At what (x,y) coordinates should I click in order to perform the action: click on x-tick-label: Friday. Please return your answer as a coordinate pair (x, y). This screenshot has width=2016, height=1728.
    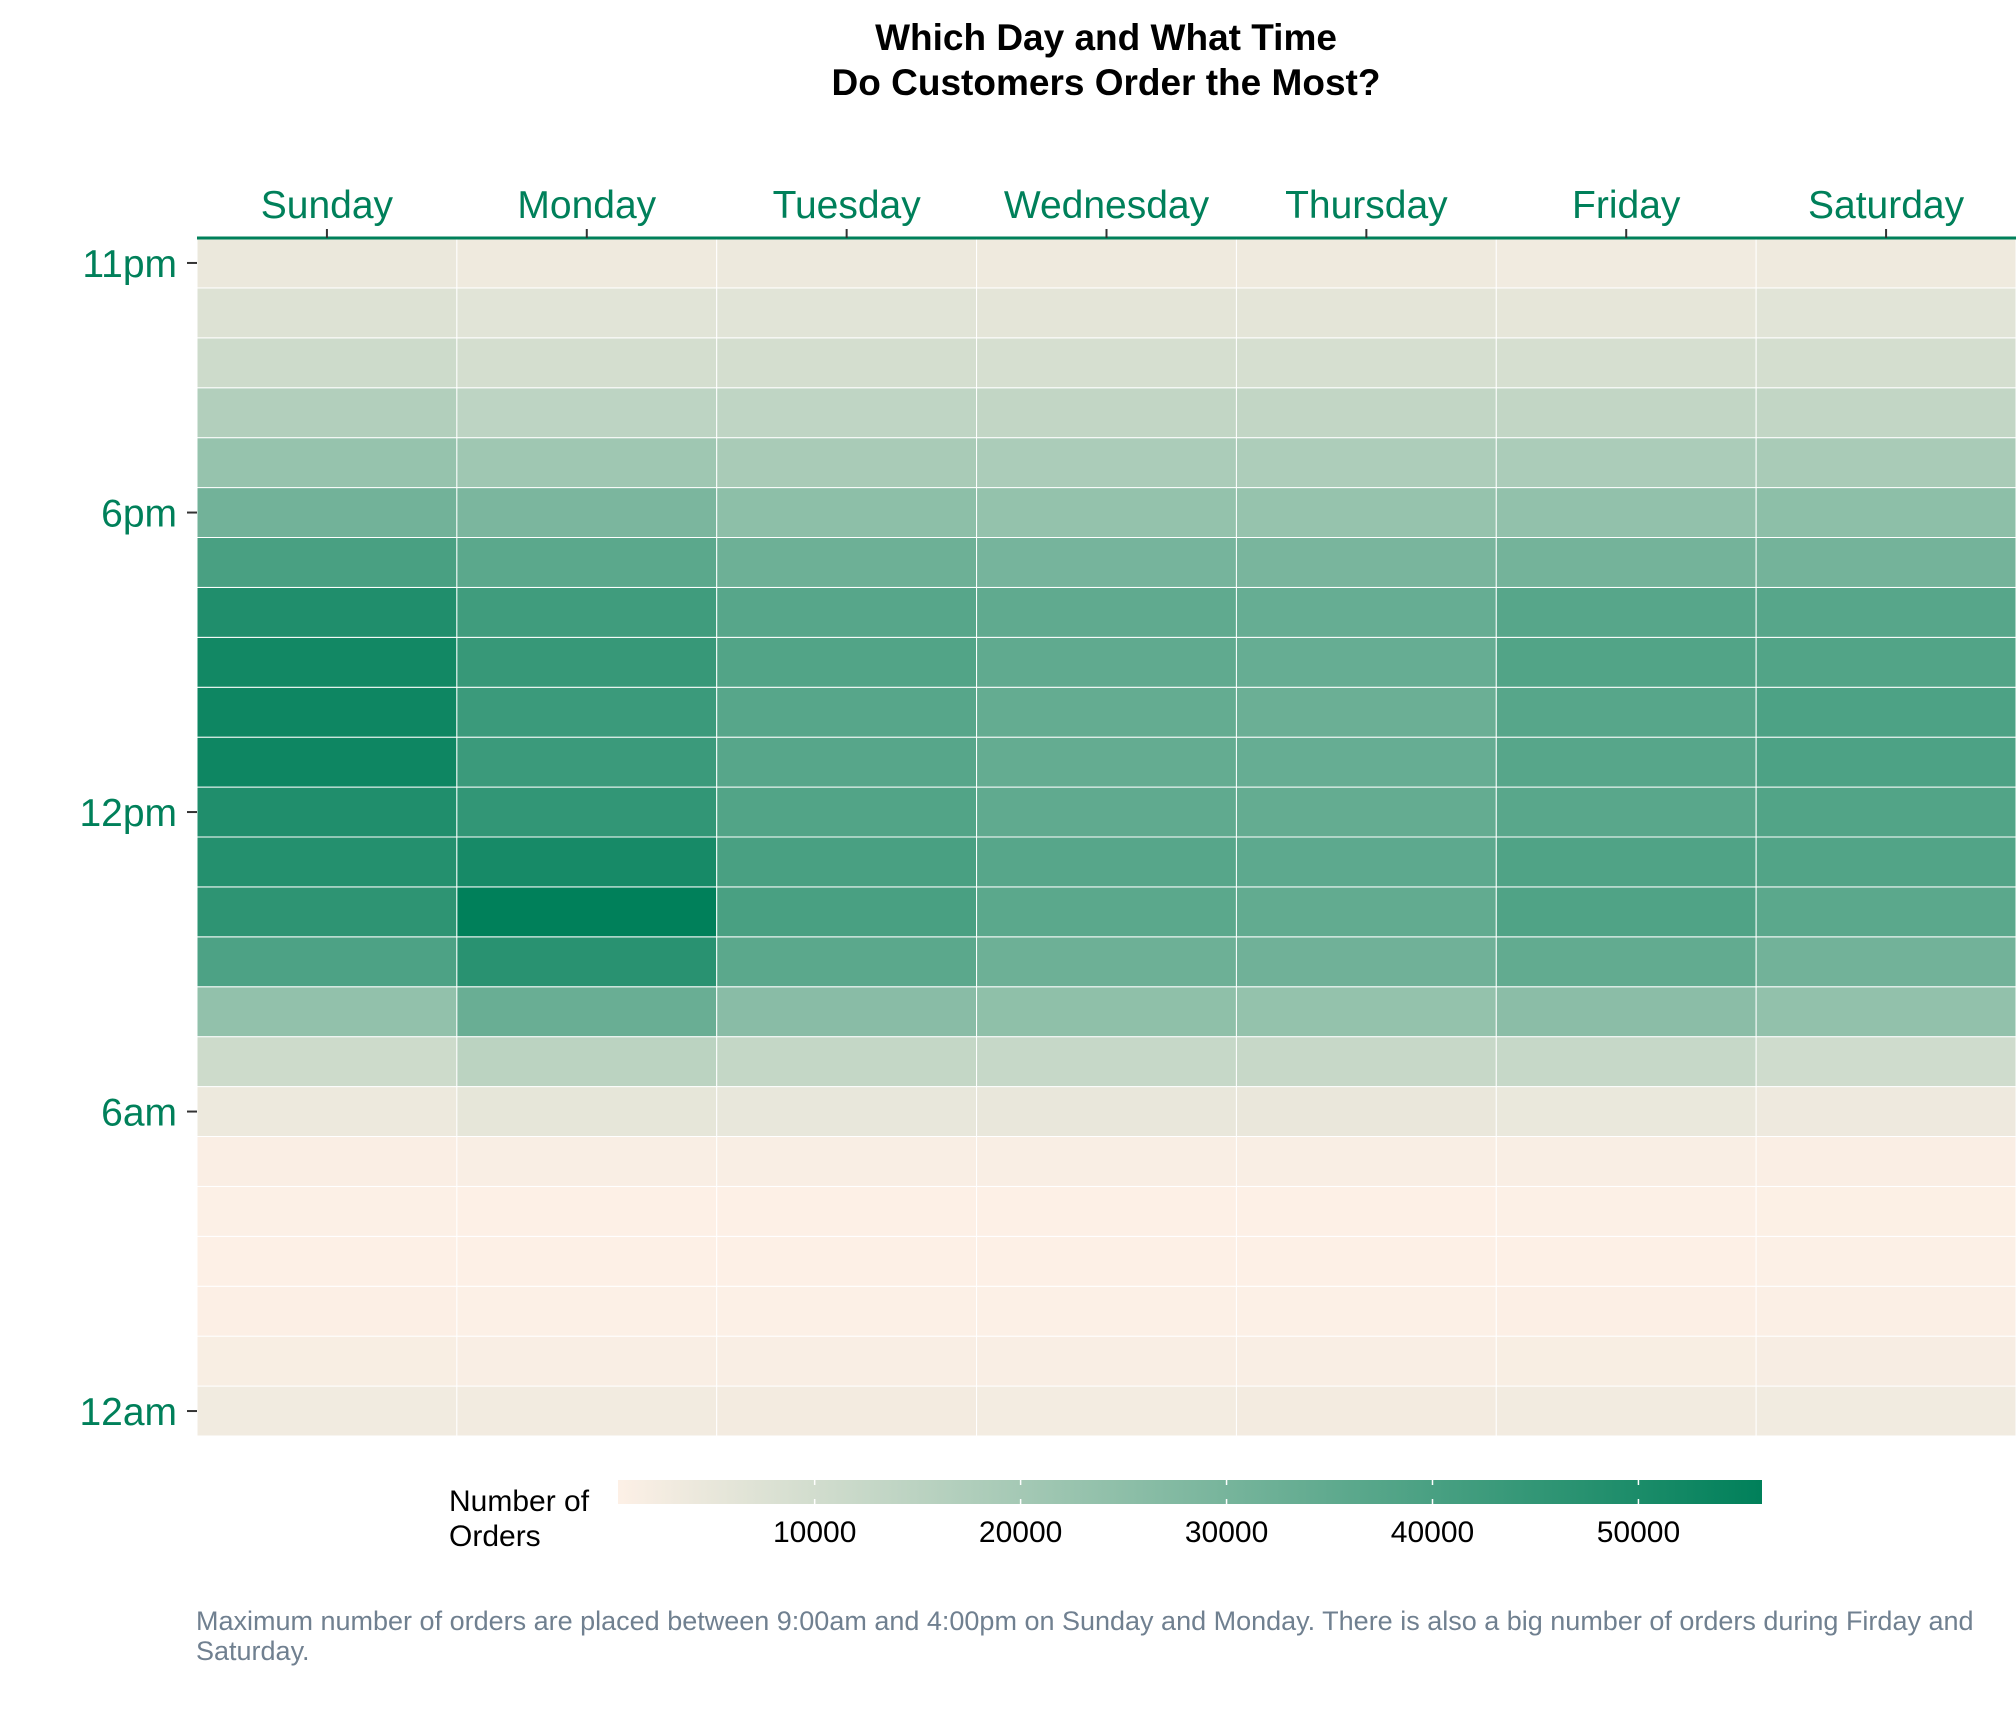
    Looking at the image, I should click on (1626, 205).